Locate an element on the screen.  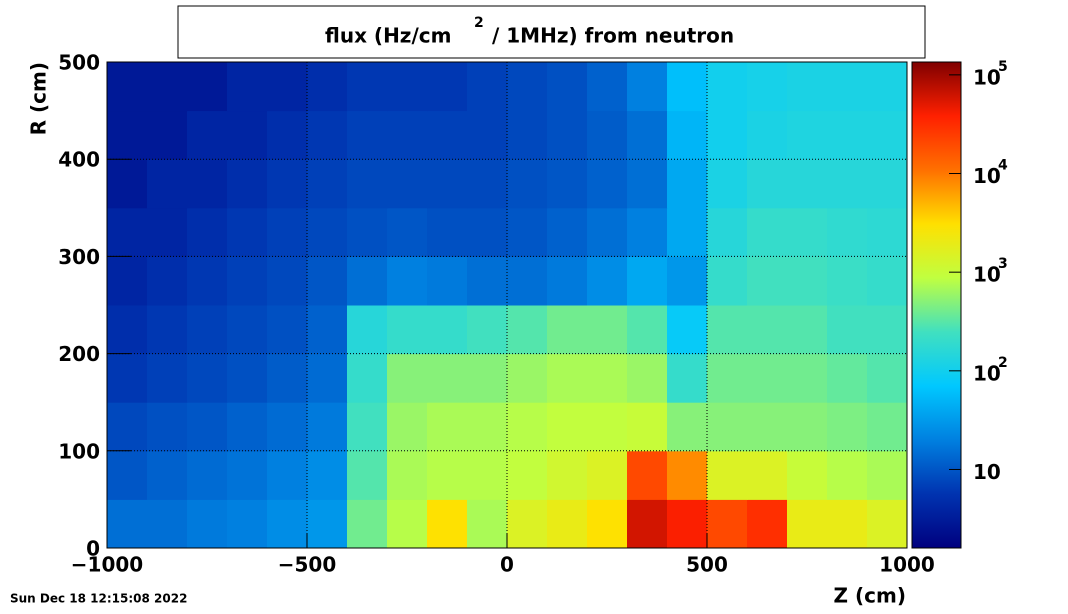
y-axis-label: R (cm) is located at coordinates (39, 98).